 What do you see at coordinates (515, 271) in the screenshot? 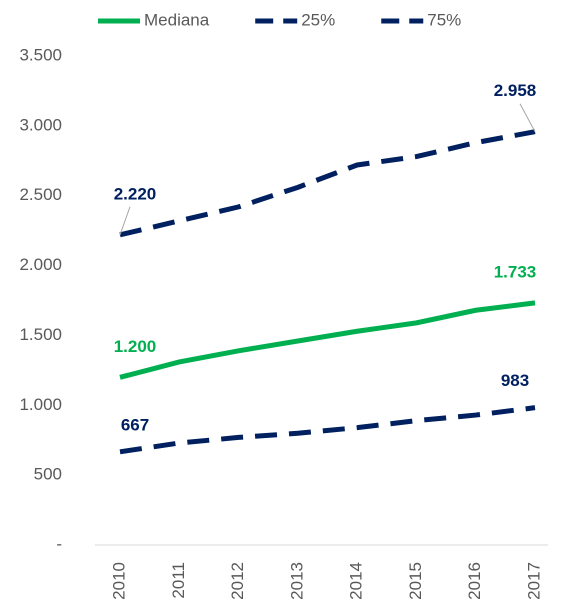
I see `value-label: 1.733` at bounding box center [515, 271].